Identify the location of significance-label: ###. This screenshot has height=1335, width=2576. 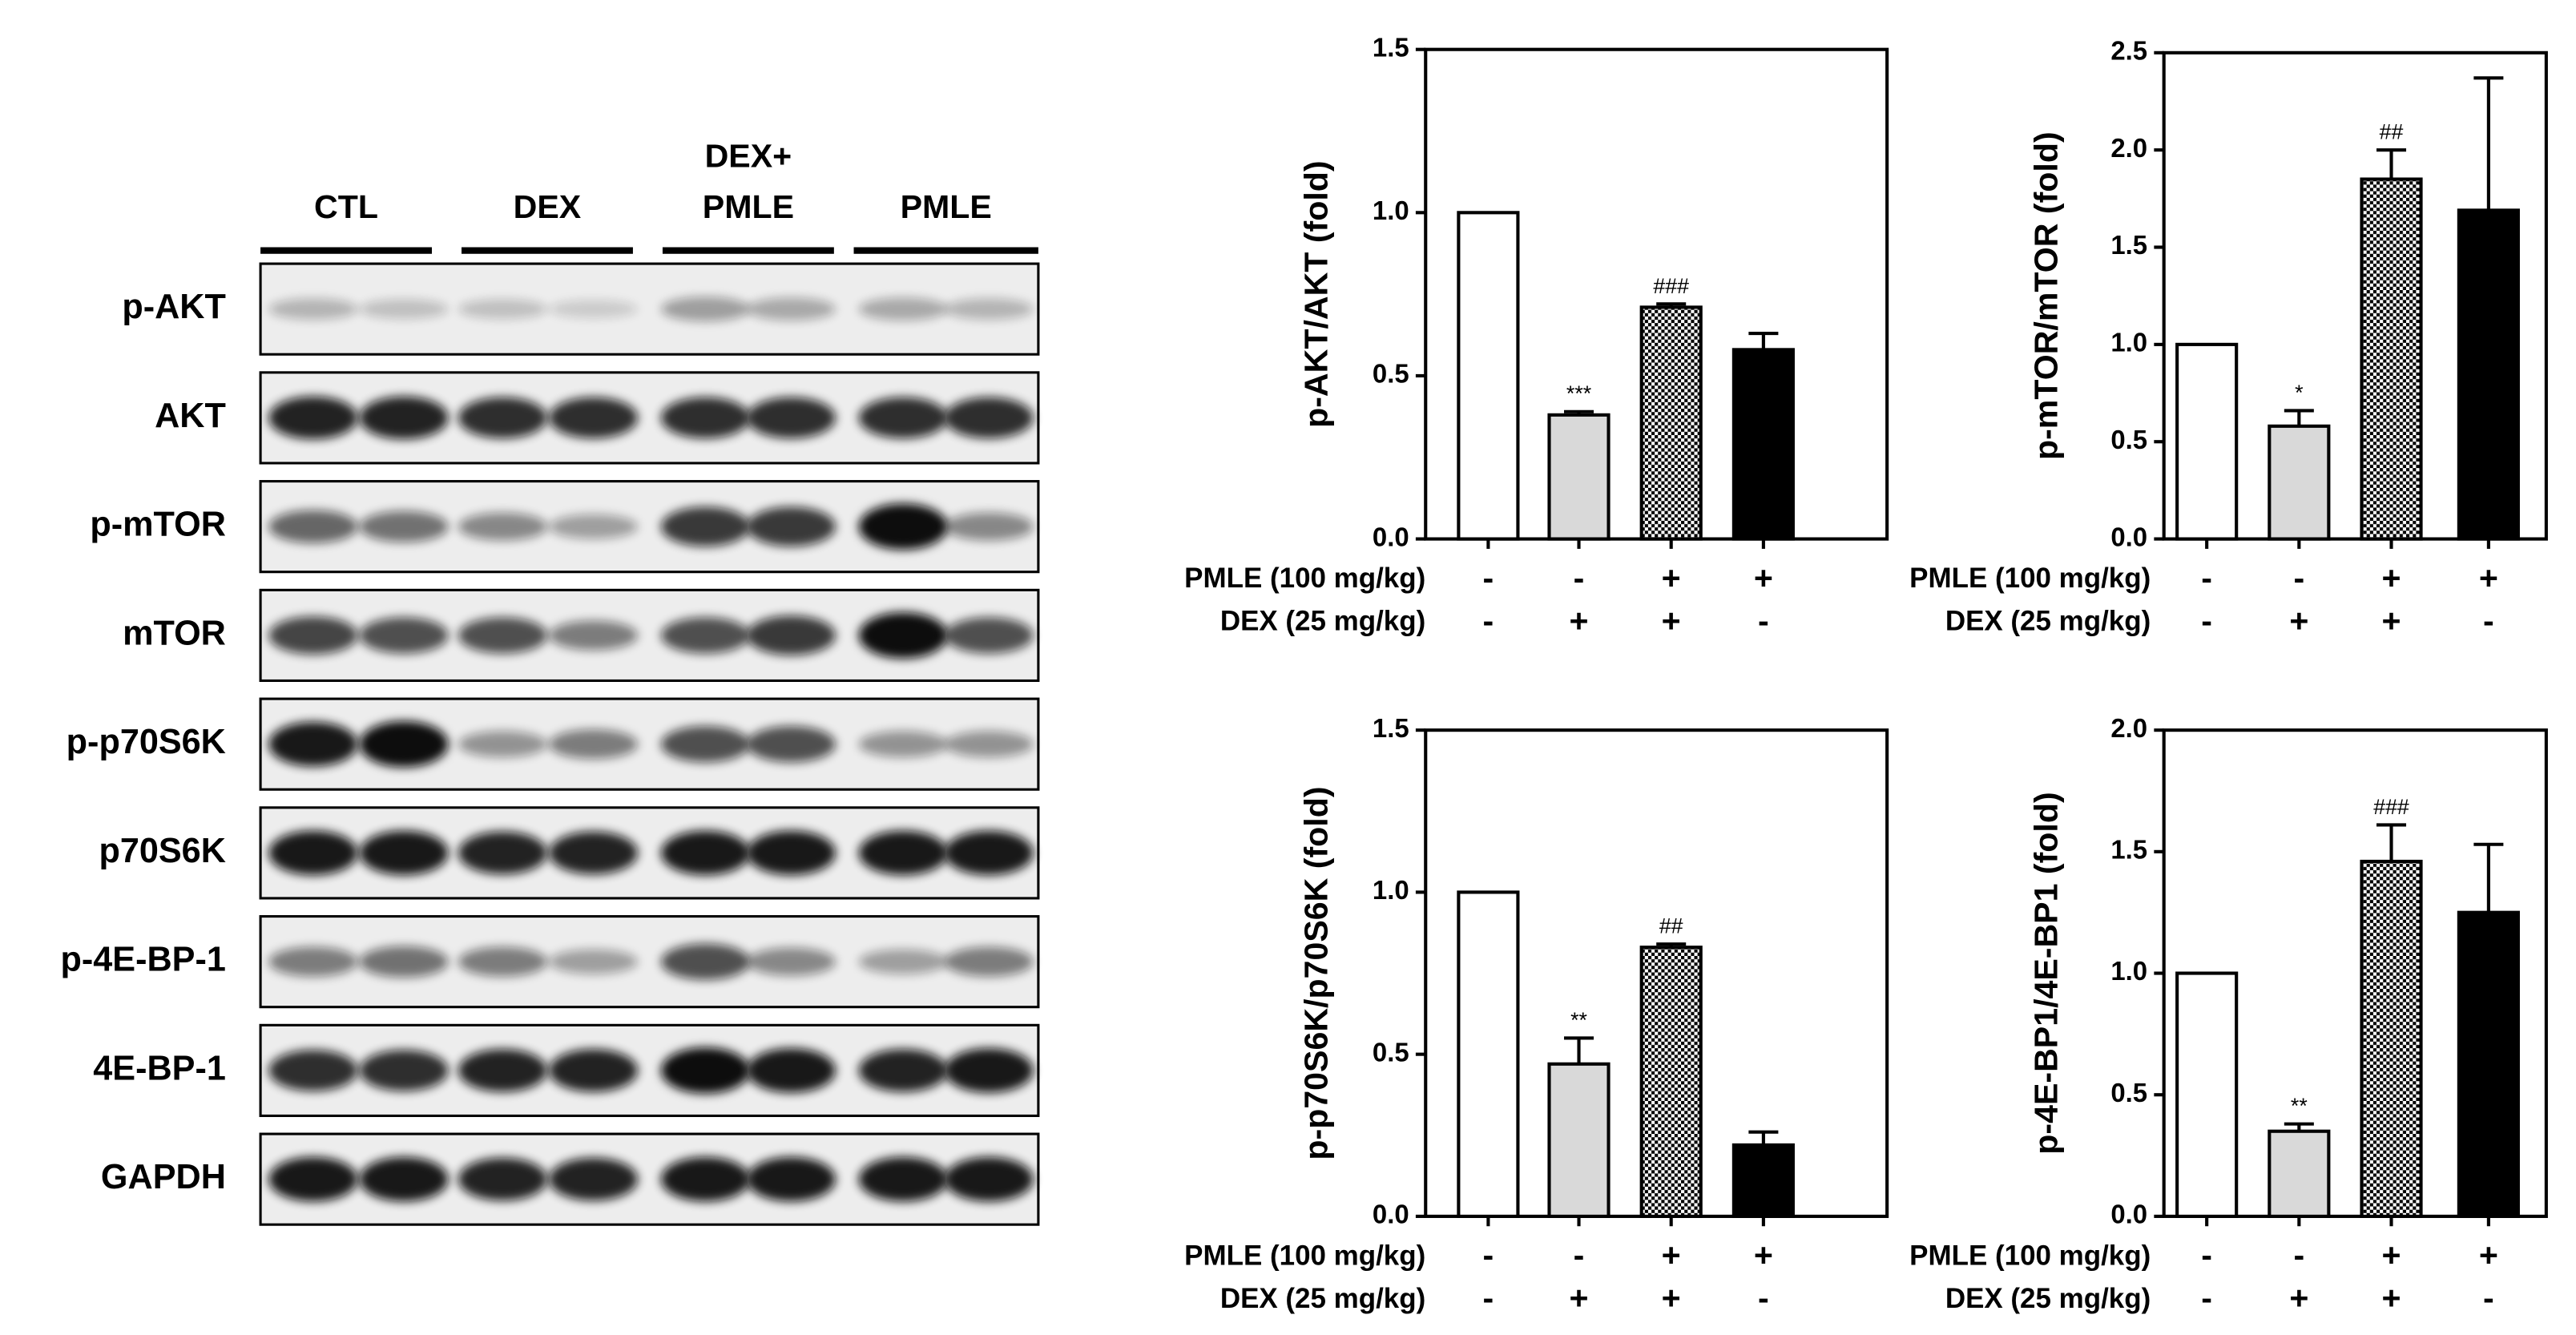
(2391, 807).